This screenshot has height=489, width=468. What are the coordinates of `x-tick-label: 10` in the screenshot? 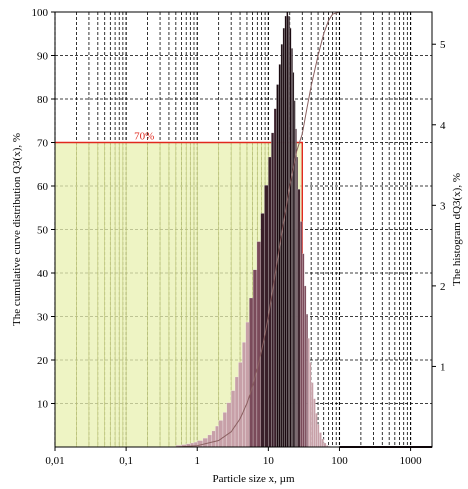 It's located at (269, 461).